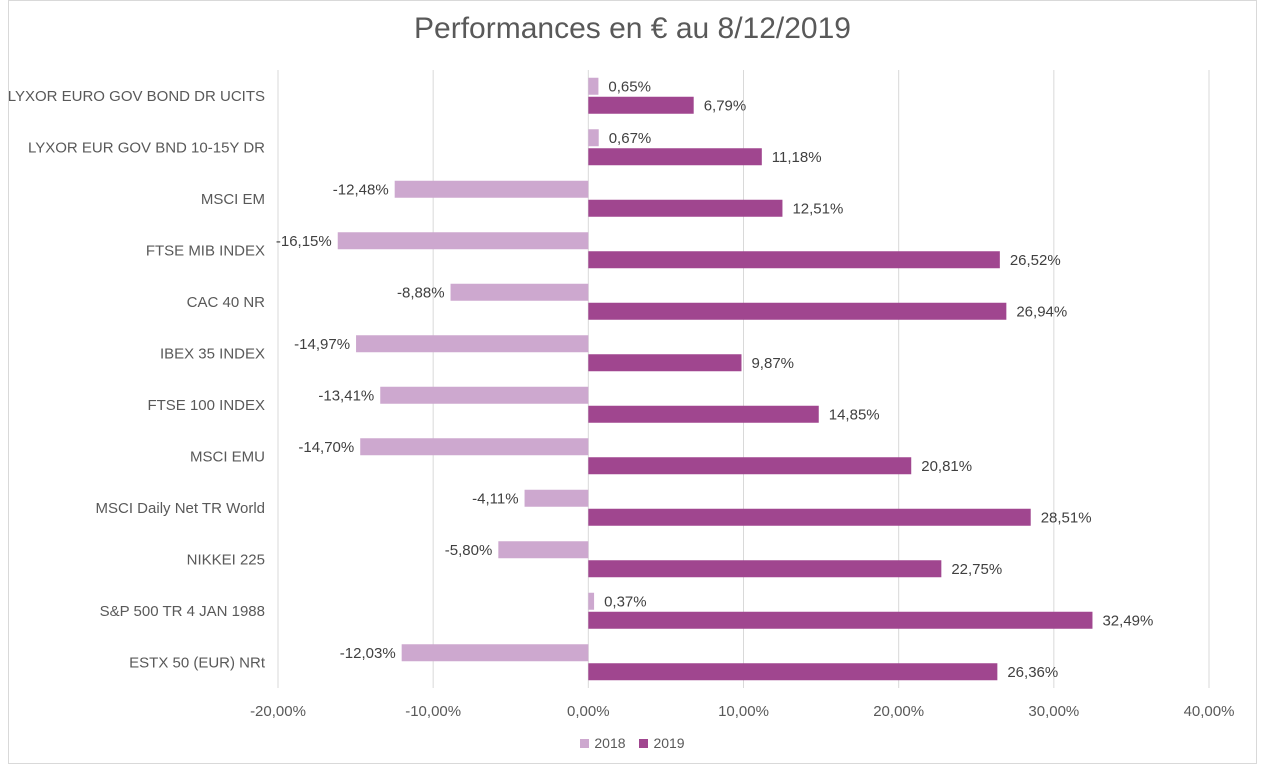 The height and width of the screenshot is (765, 1265). I want to click on data-label-2018: -5,80%, so click(469, 550).